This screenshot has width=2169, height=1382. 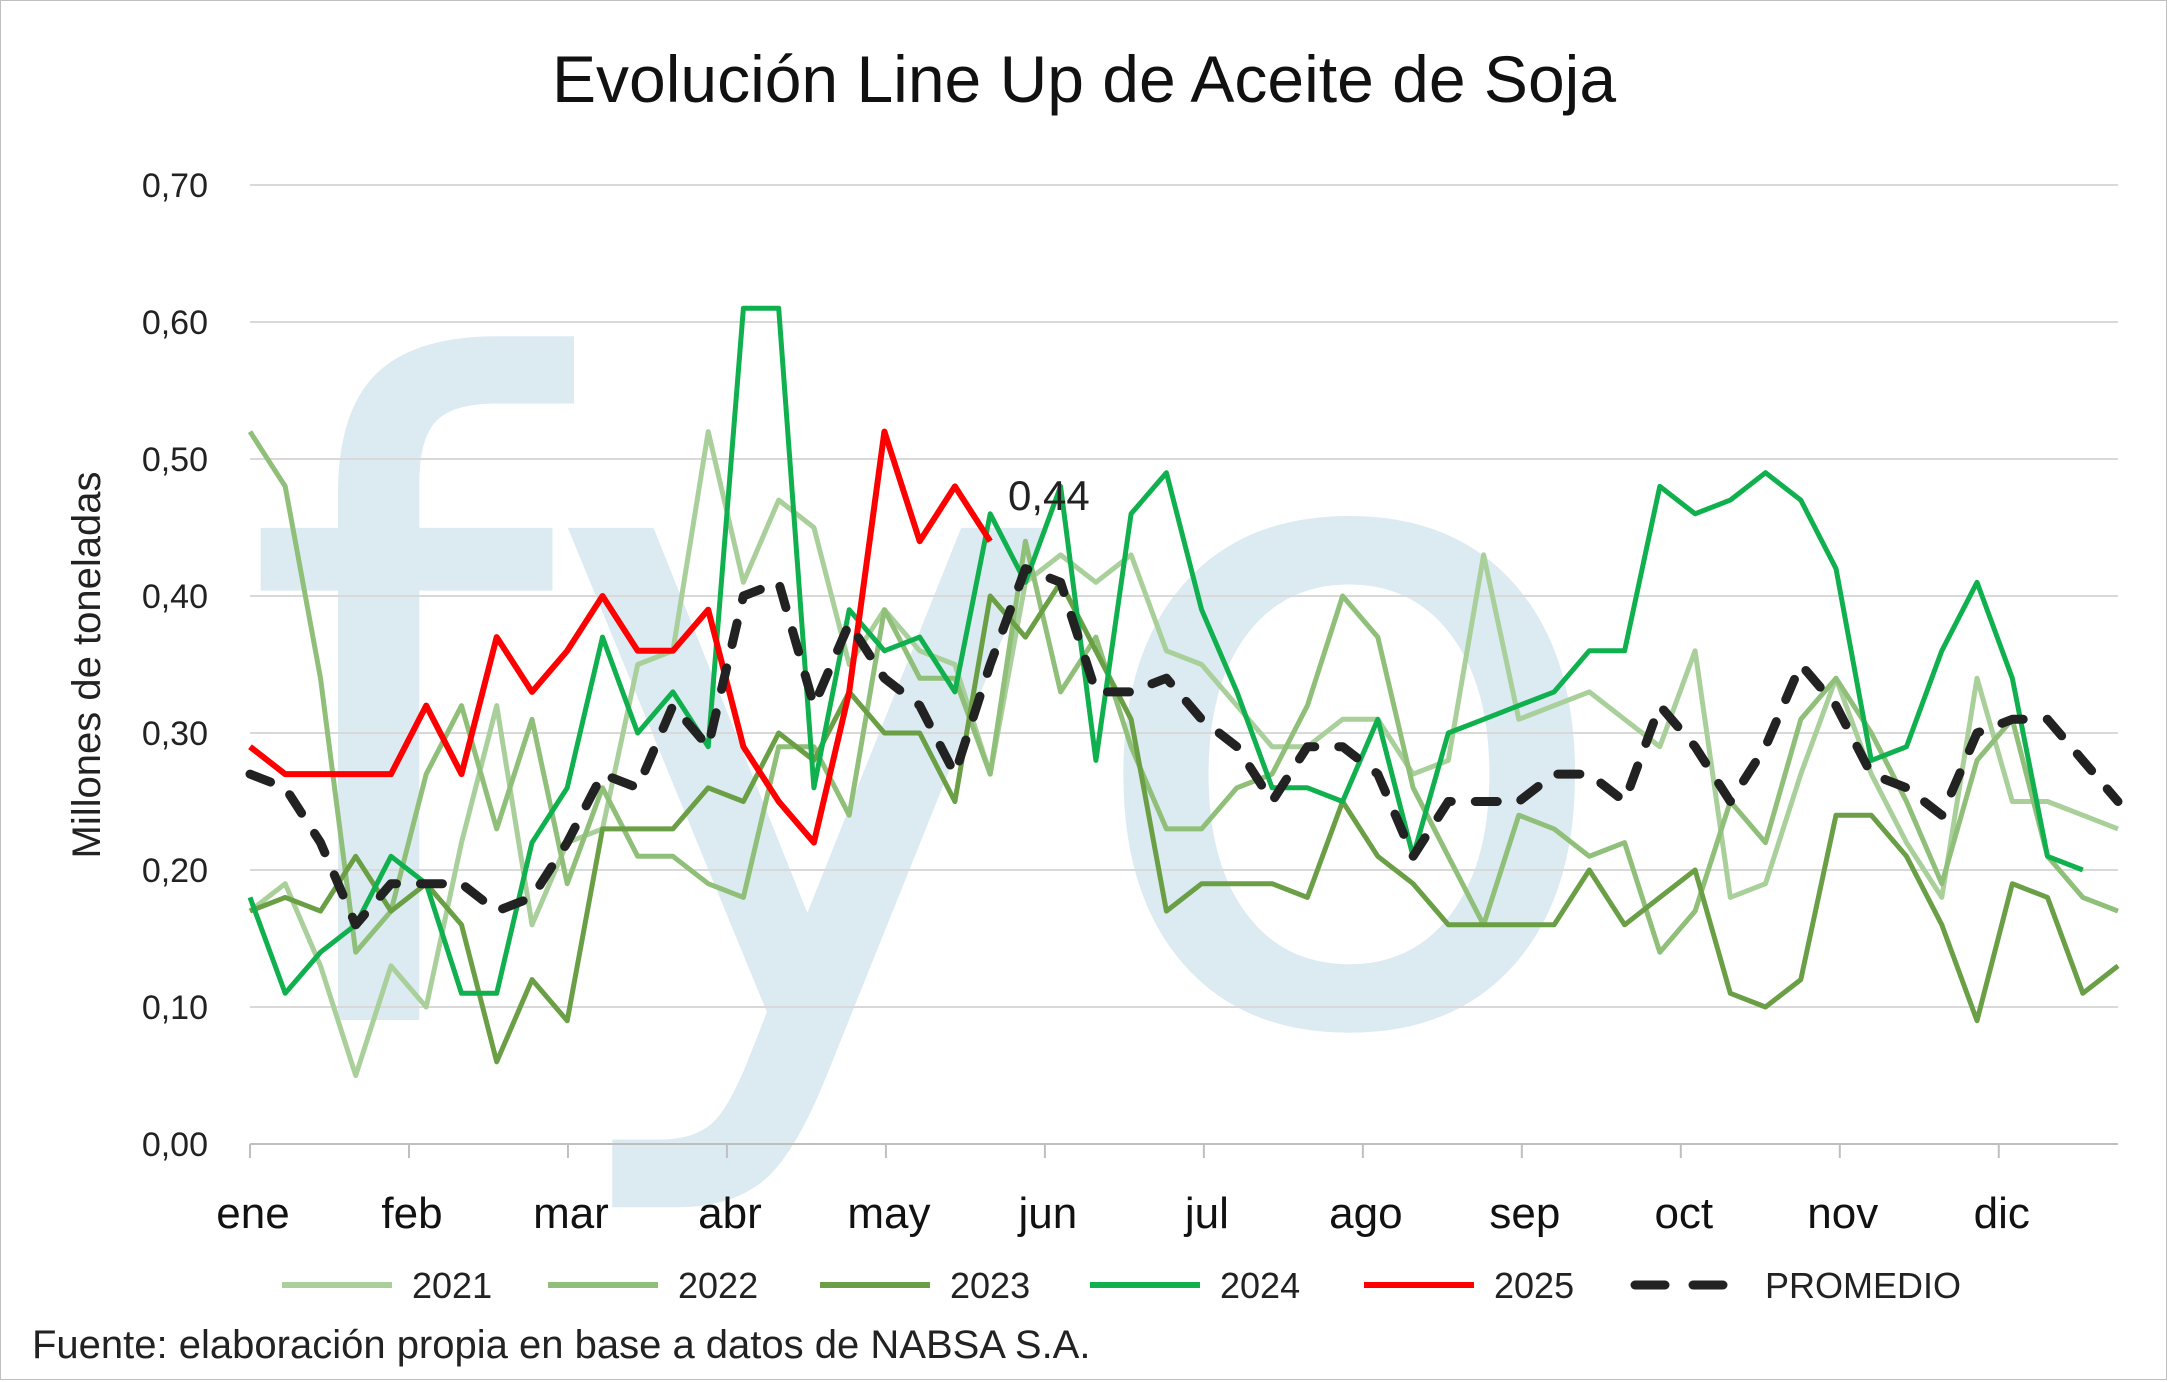 I want to click on x-tick-label: oct, so click(x=1683, y=1213).